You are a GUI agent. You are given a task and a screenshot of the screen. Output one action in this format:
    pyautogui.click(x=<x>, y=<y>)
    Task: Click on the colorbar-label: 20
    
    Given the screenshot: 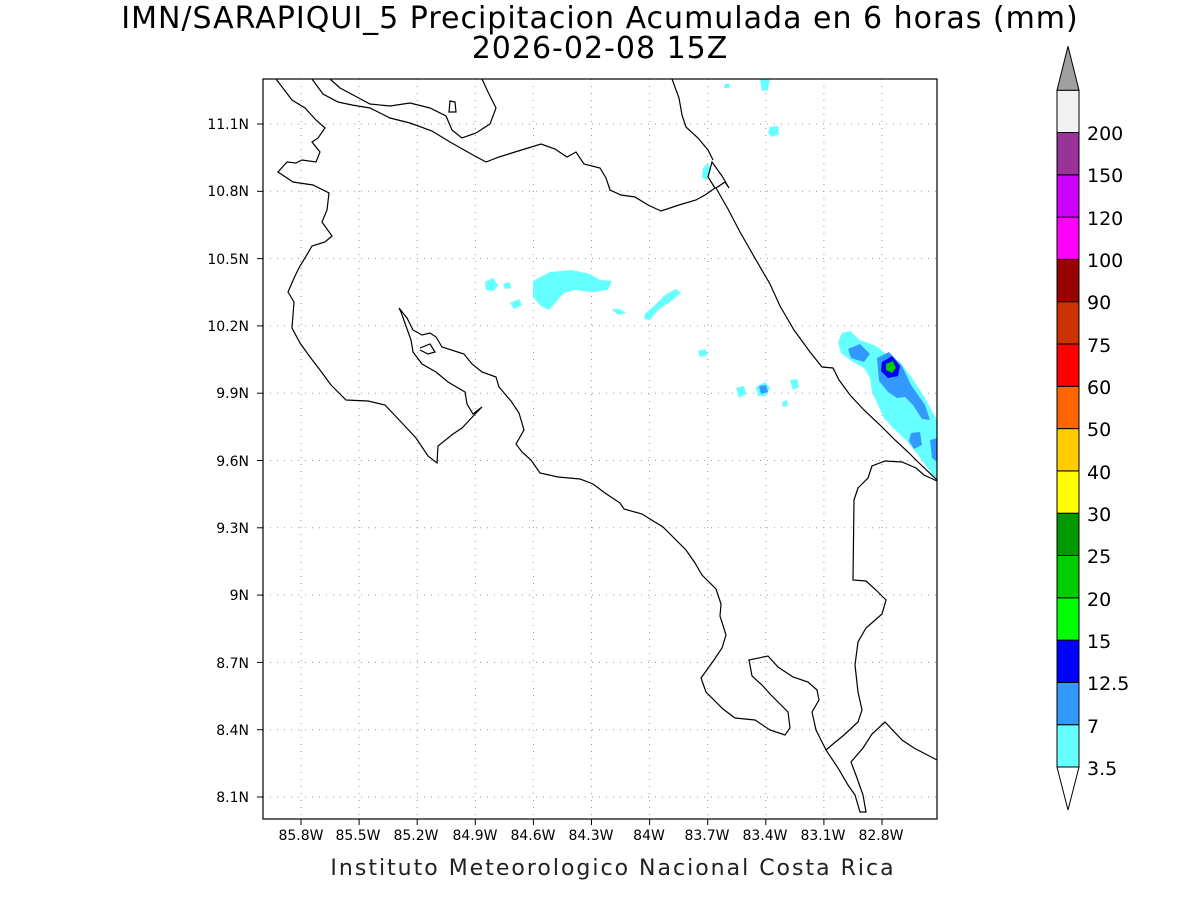 What is the action you would take?
    pyautogui.click(x=1099, y=600)
    